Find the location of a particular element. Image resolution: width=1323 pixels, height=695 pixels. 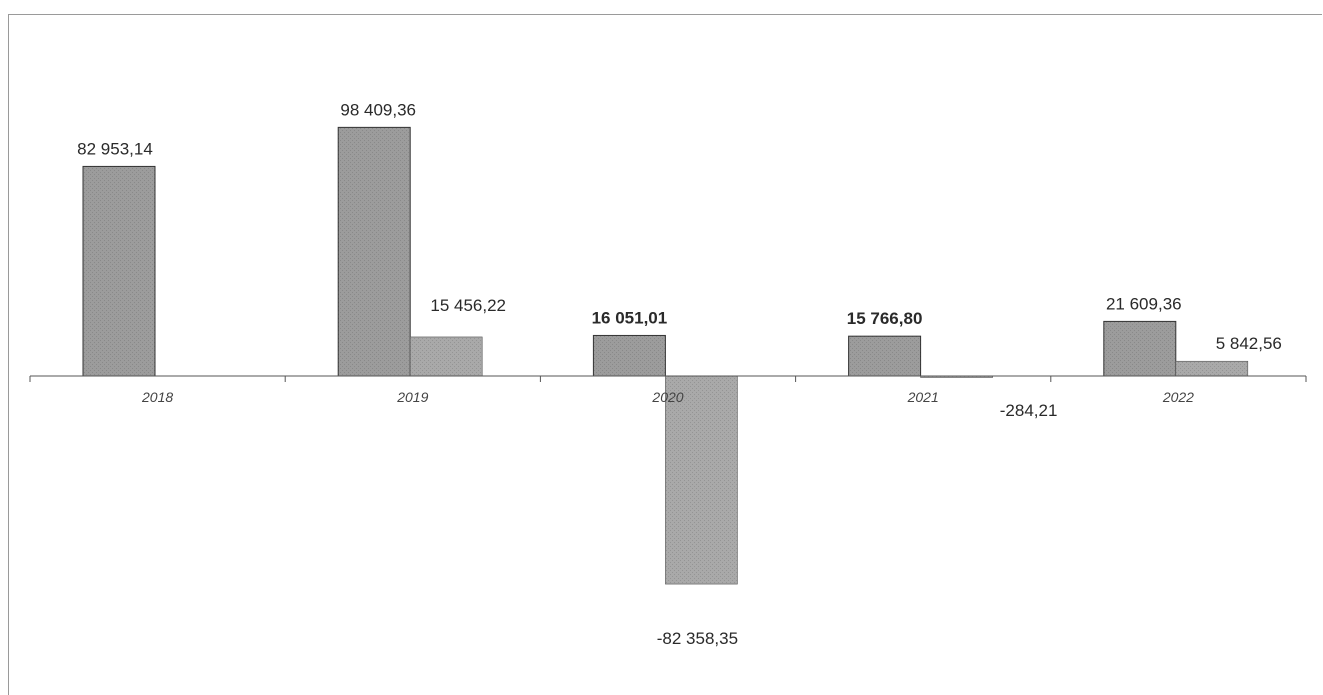

data-label: 82 953,14 is located at coordinates (115, 148).